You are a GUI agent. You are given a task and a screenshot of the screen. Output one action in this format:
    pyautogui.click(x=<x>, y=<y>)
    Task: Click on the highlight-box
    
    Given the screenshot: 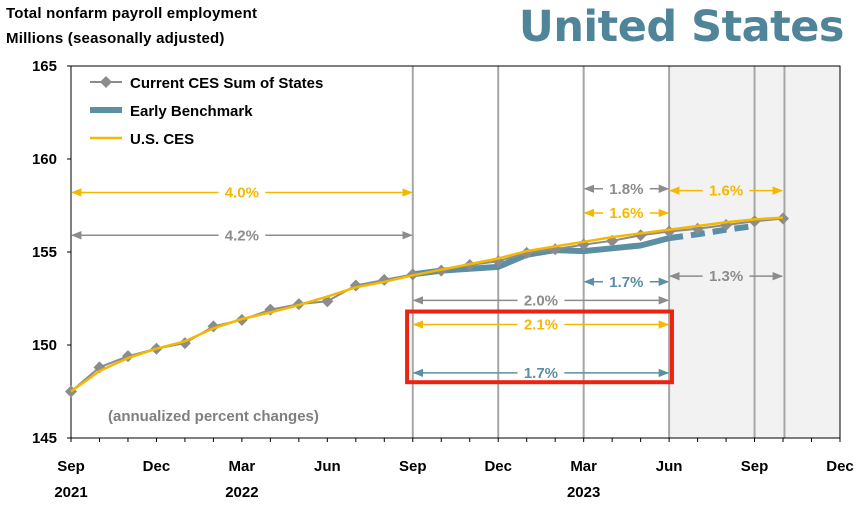 What is the action you would take?
    pyautogui.click(x=539, y=347)
    